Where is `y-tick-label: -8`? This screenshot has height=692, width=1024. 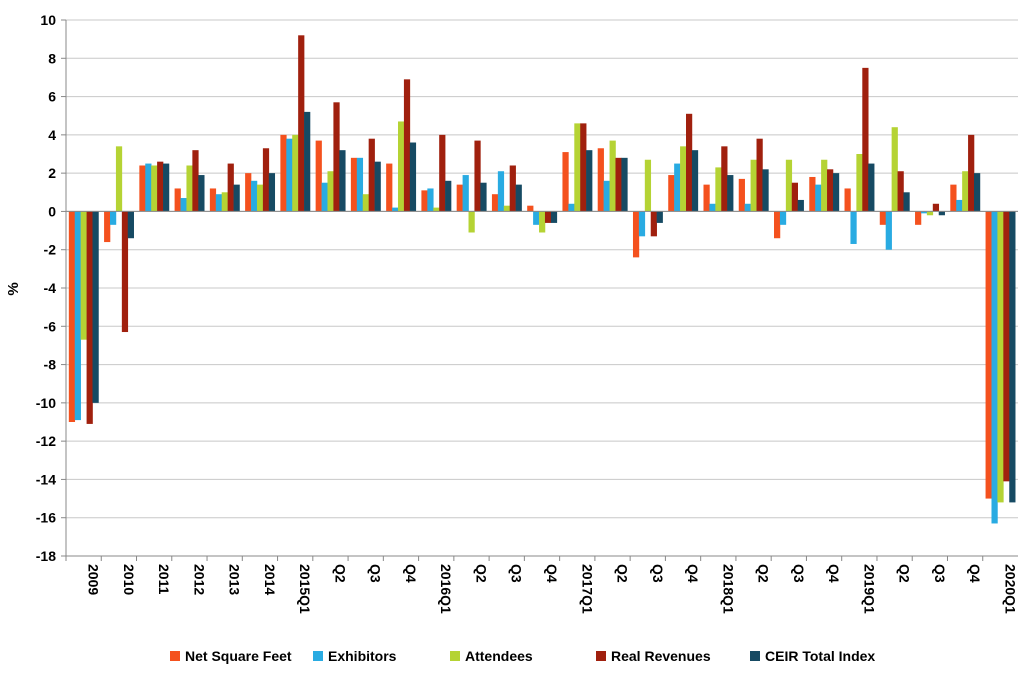 y-tick-label: -8 is located at coordinates (50, 365).